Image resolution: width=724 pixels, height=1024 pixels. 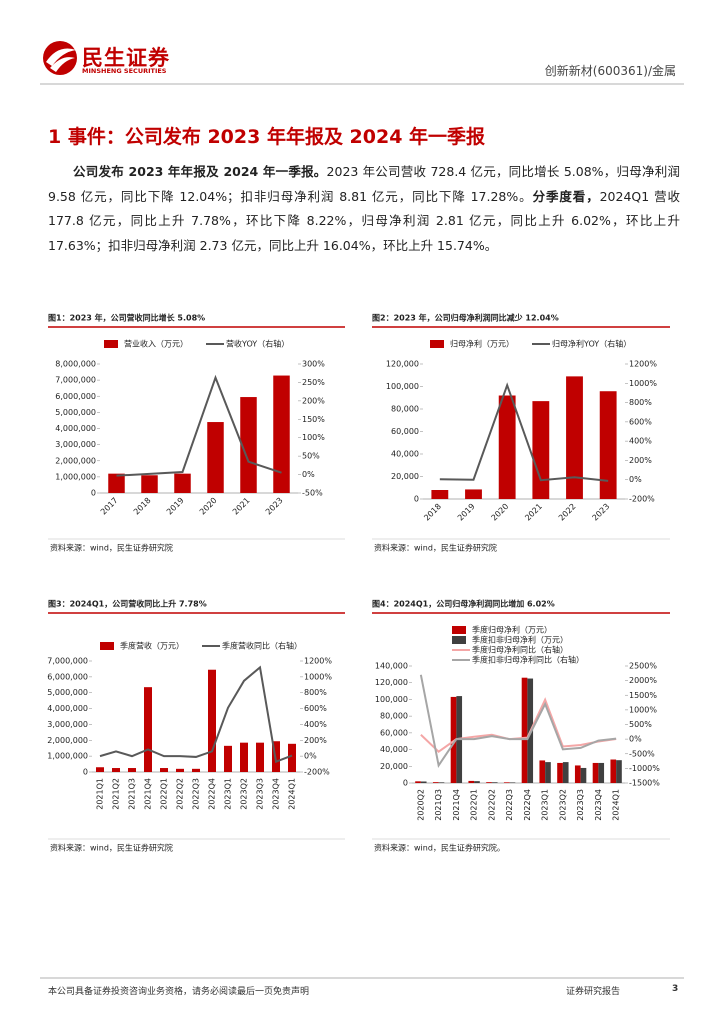 What do you see at coordinates (591, 344) in the screenshot?
I see `legend-label: 归母净利YOY（右轴）` at bounding box center [591, 344].